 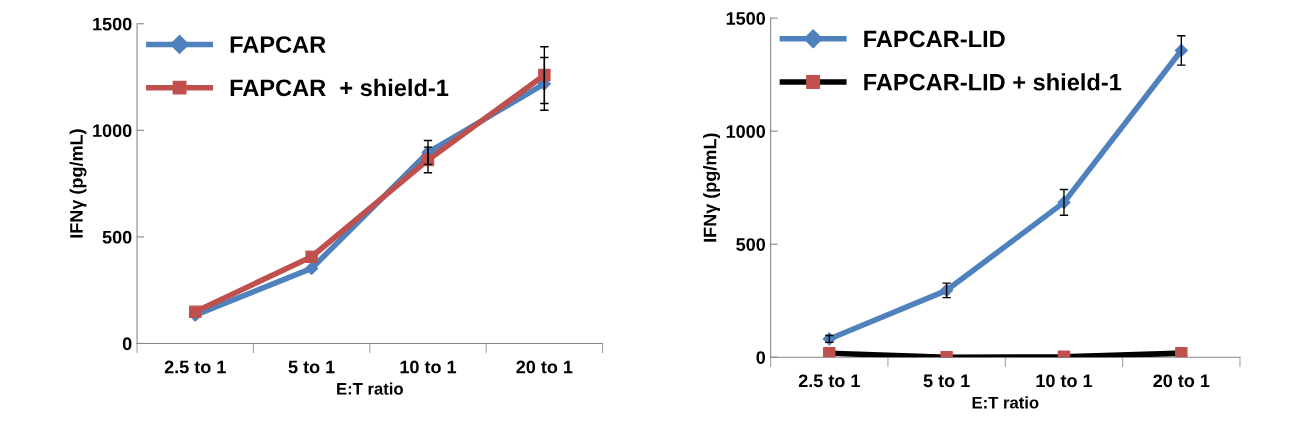 I want to click on legend-label: FAPCAR, so click(x=278, y=44).